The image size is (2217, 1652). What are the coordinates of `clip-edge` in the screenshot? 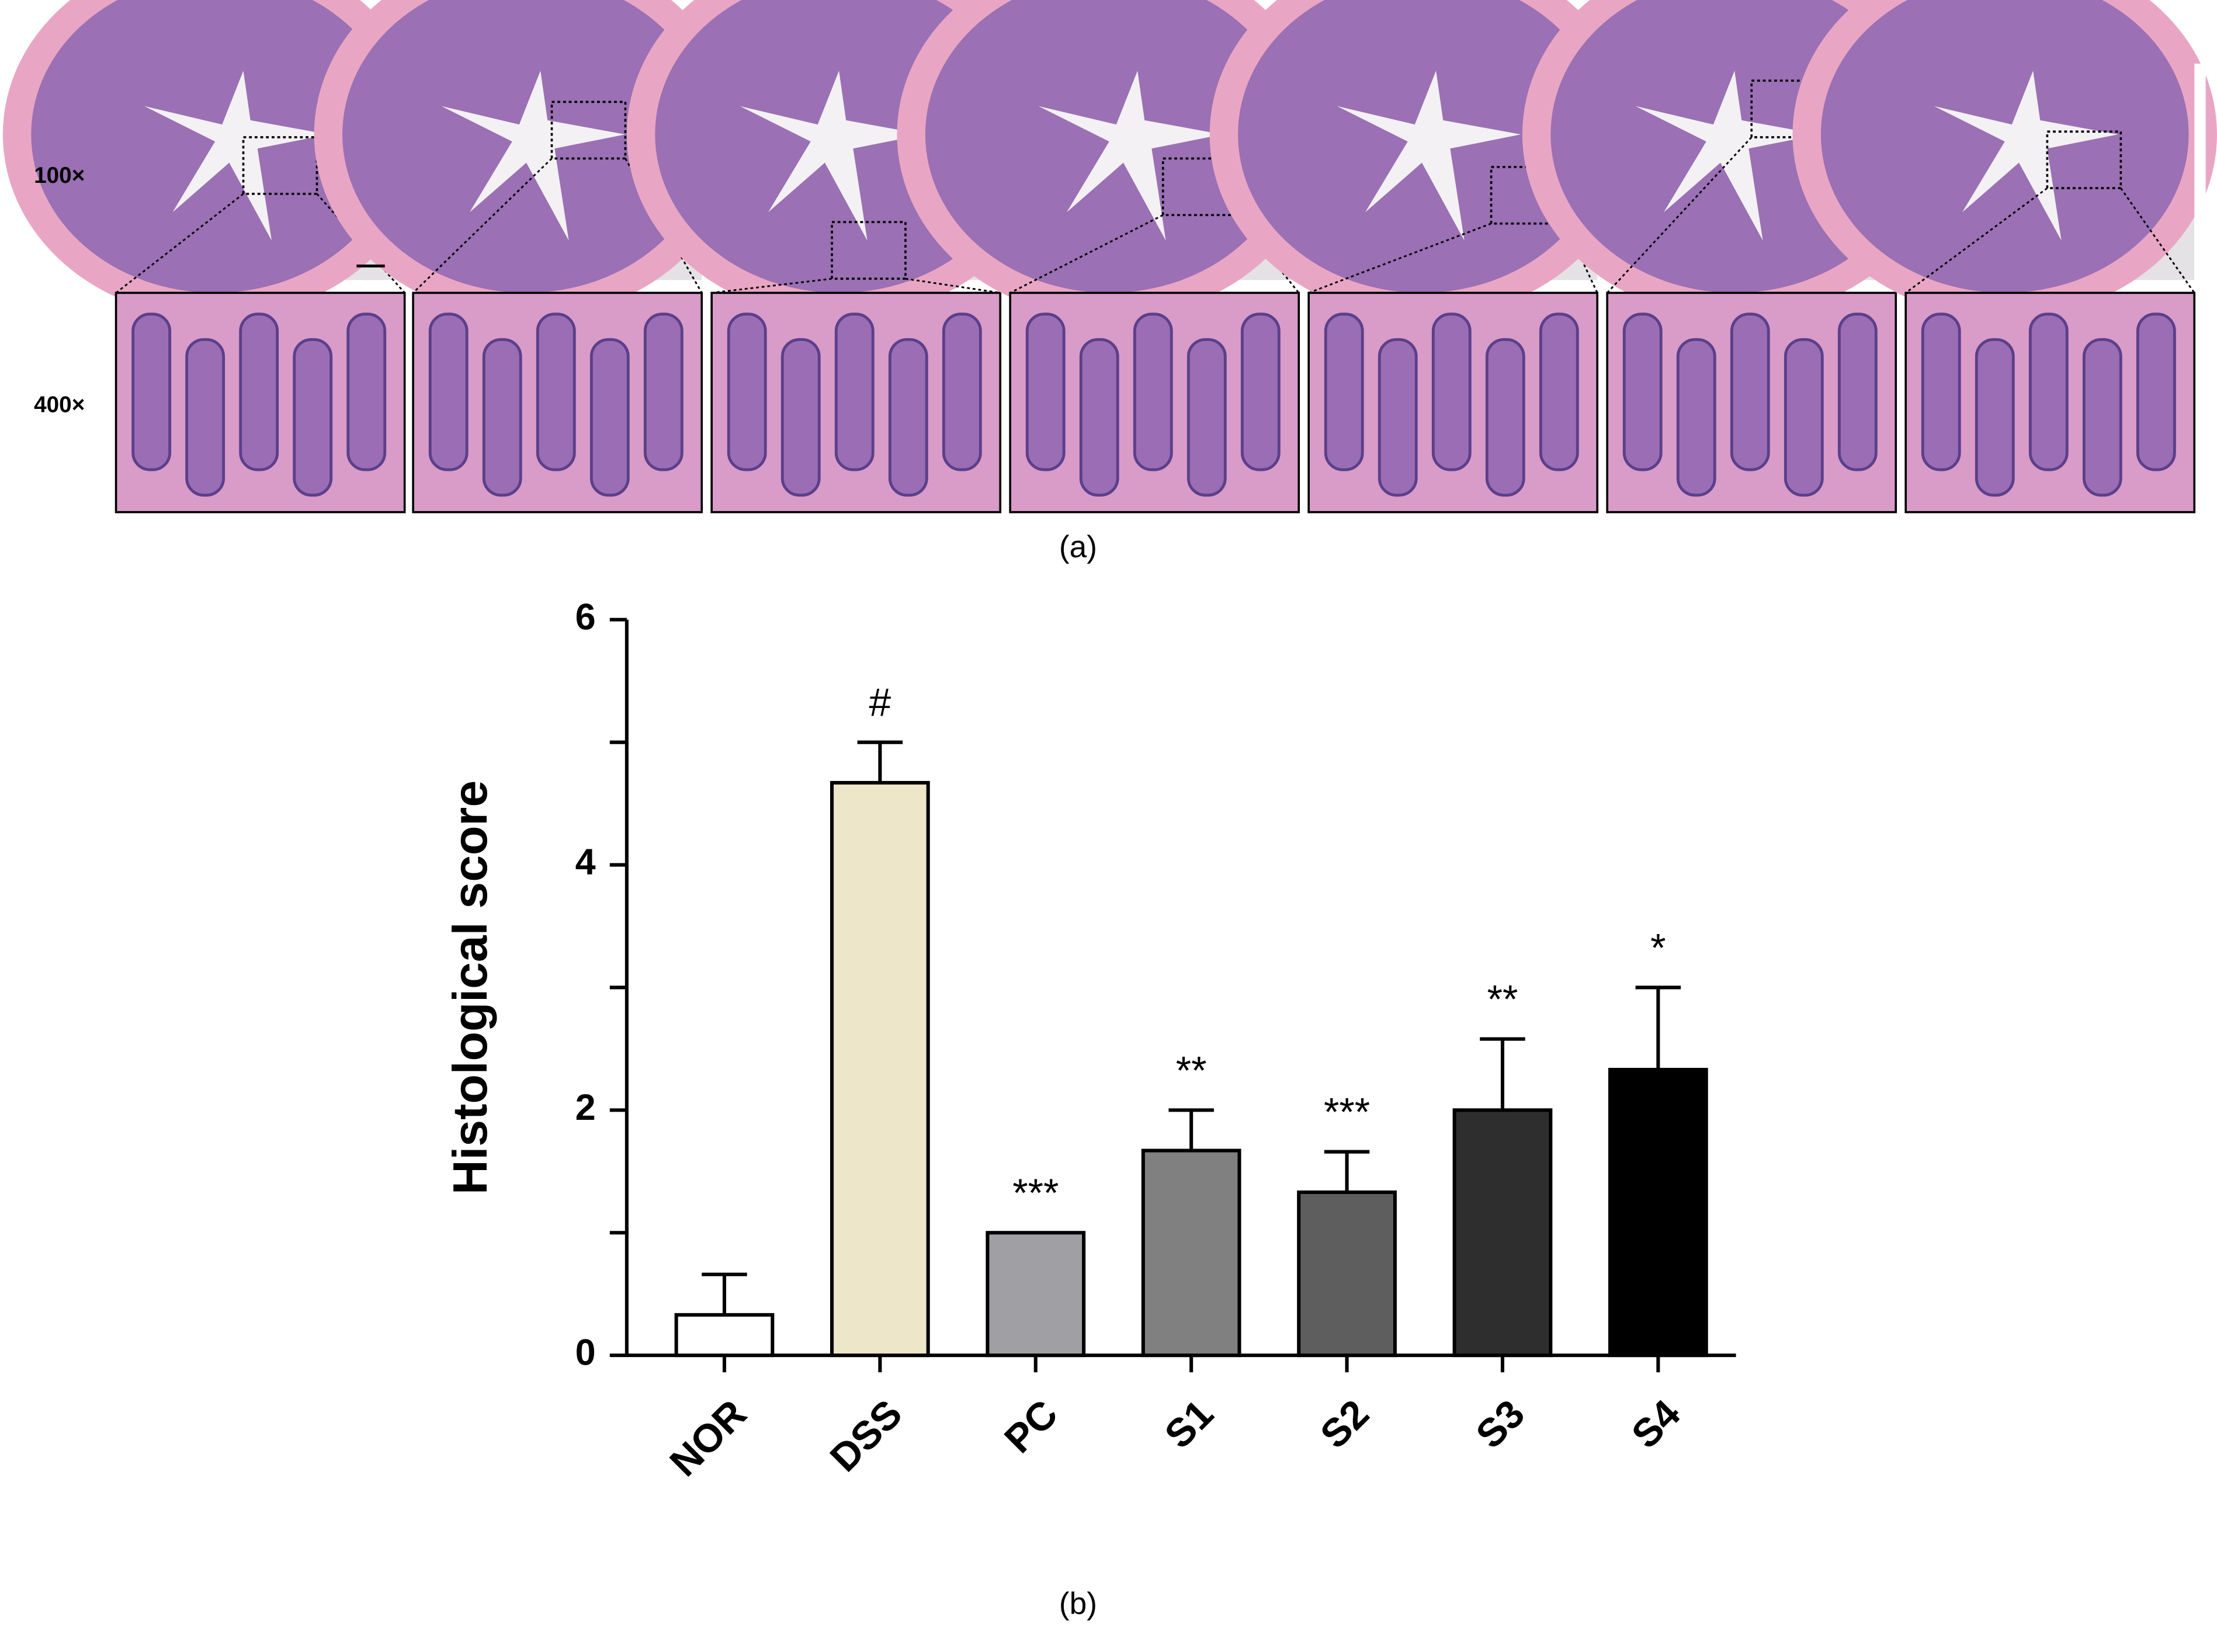 It's located at (2200, 171).